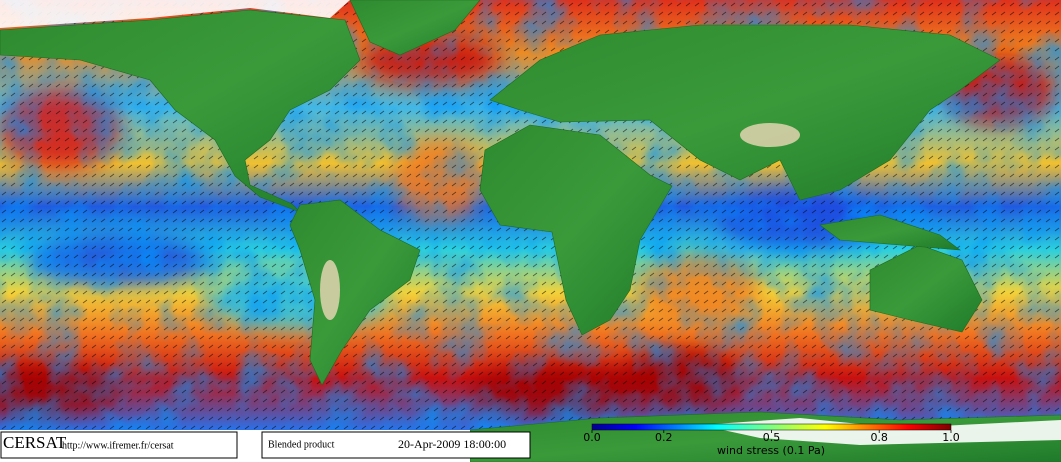 The height and width of the screenshot is (462, 1061). I want to click on colorbar-tick-label: 0.8, so click(879, 437).